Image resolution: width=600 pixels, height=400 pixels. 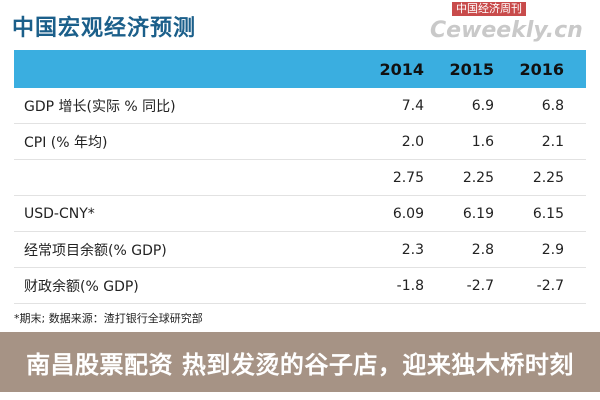 I want to click on row-value: -1.8, so click(x=410, y=285).